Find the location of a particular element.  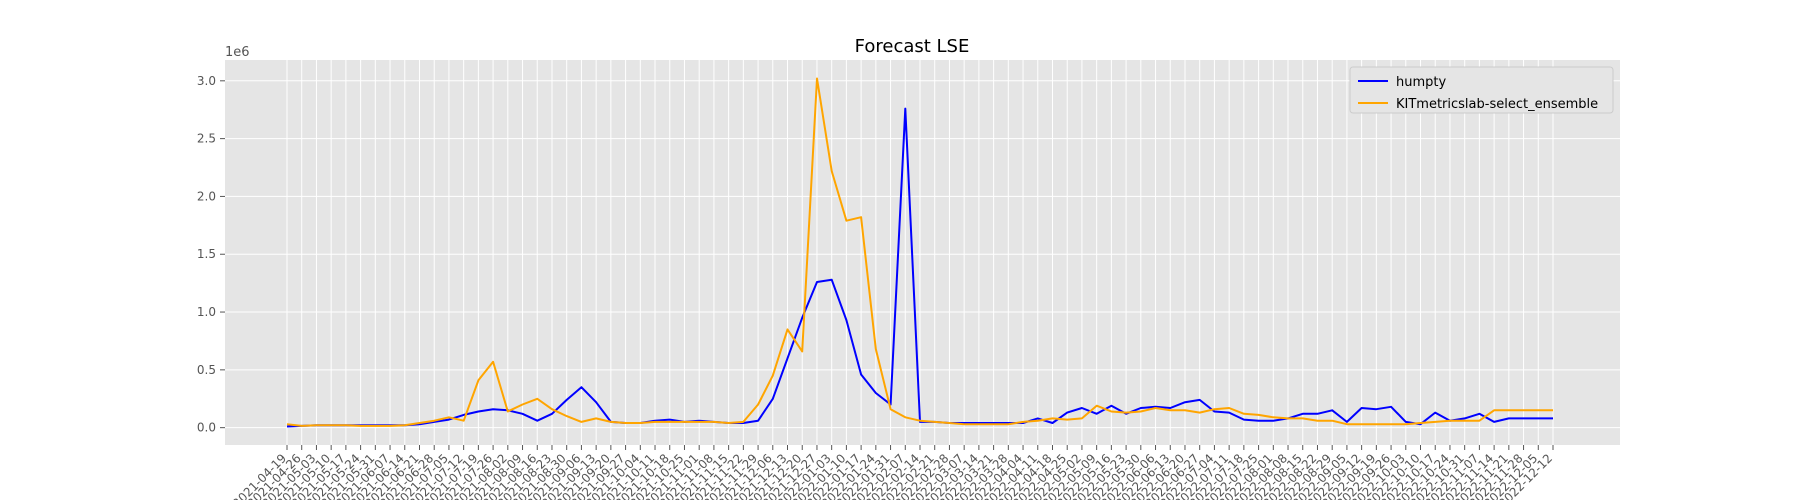

y-ticks: 0.0 0.5 1.0 1.5 2.0 2.5 3.0 is located at coordinates (211, 254).